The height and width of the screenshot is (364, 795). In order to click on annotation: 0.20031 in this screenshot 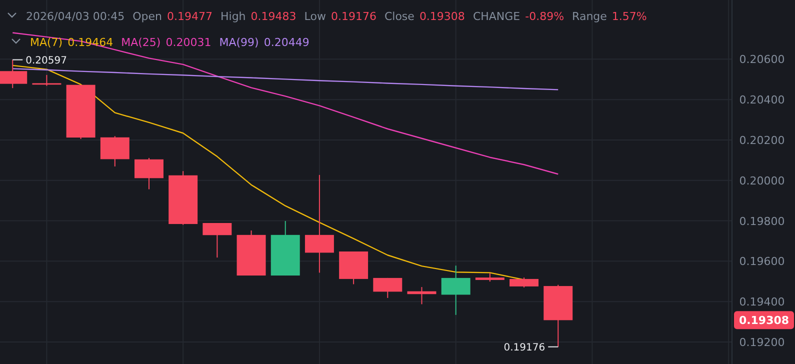, I will do `click(189, 42)`.